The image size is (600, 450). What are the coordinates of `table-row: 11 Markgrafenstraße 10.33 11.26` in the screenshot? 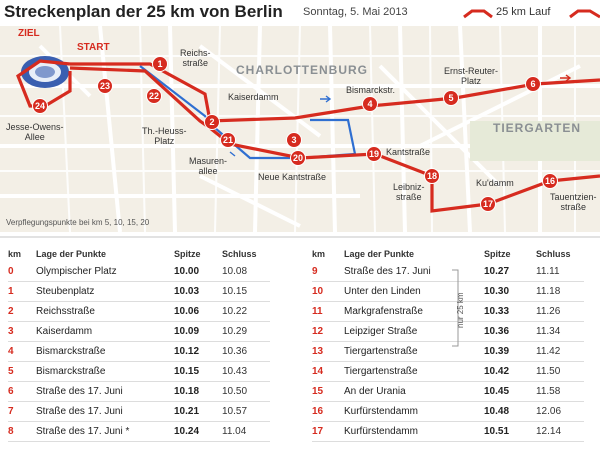 It's located at (448, 311).